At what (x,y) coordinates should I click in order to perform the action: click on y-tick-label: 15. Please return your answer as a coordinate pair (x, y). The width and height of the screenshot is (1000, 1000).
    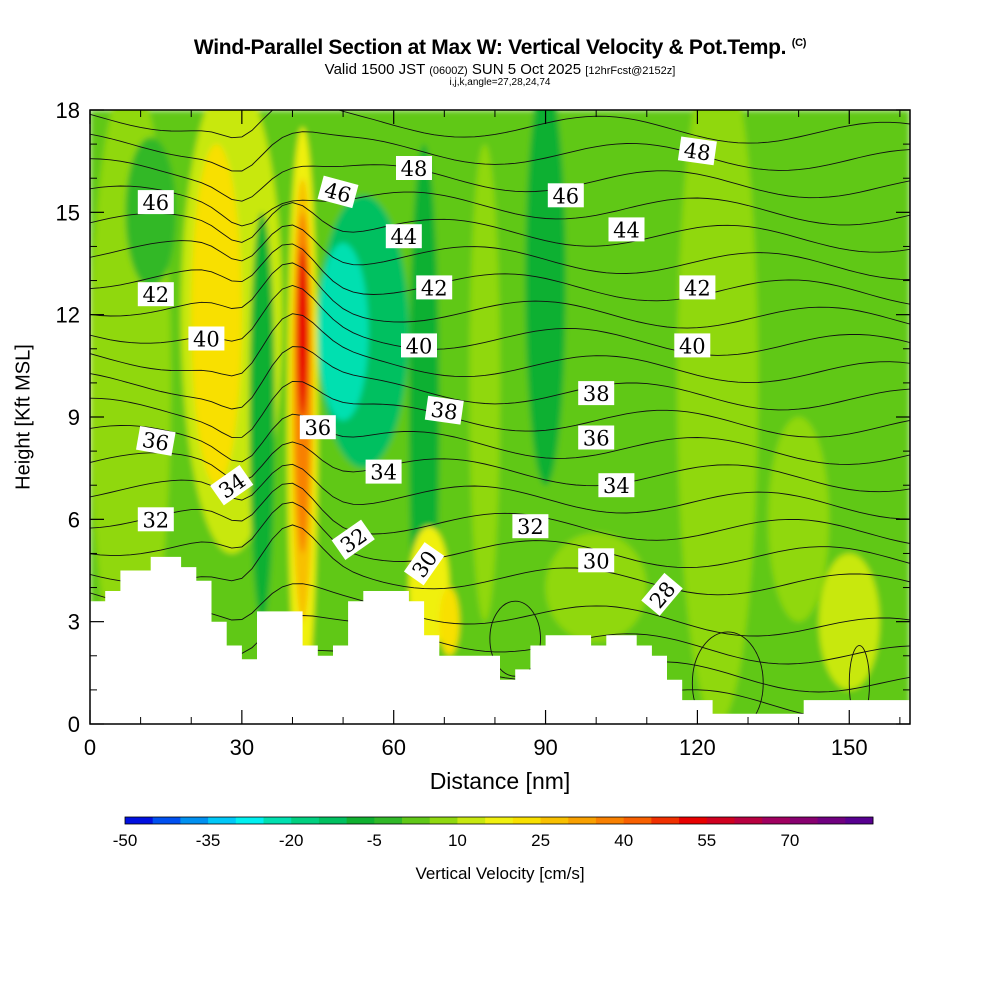
    Looking at the image, I should click on (68, 212).